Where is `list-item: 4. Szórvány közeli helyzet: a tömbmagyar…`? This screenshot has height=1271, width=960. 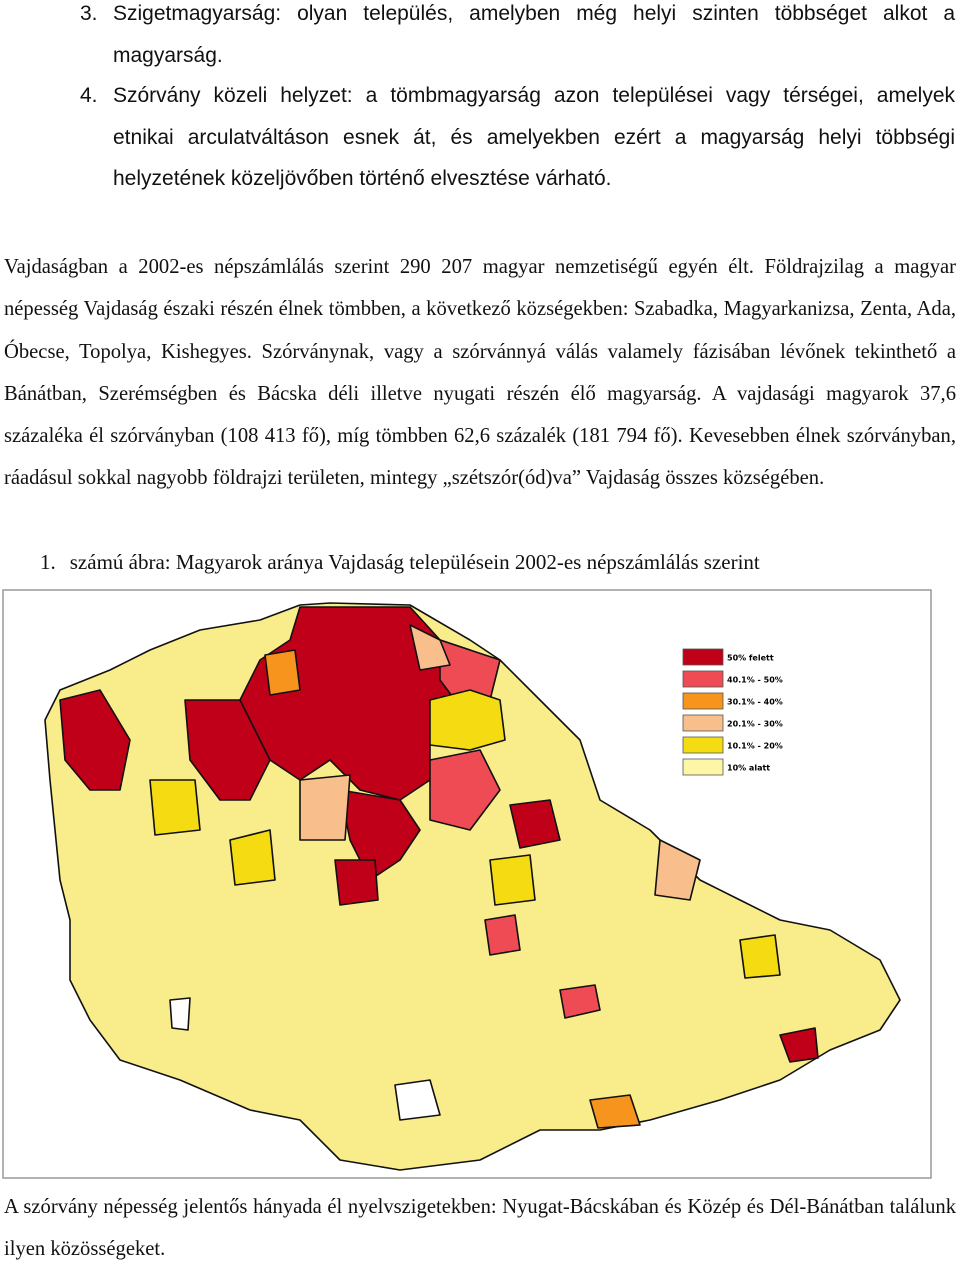 list-item: 4. Szórvány közeli helyzet: a tömbmagyar… is located at coordinates (517, 137).